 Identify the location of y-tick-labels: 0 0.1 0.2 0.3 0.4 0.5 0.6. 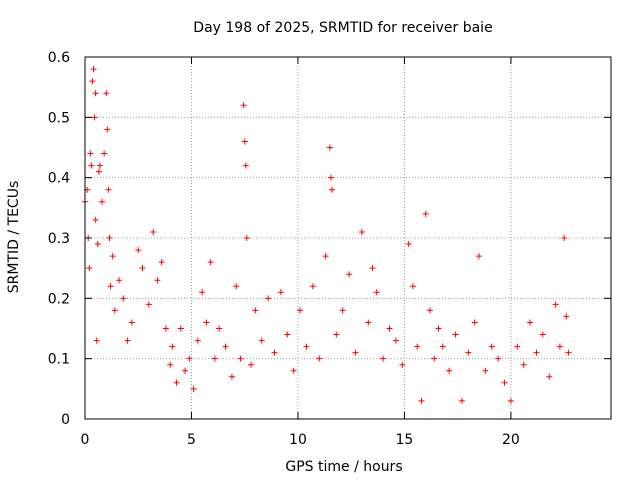
(59, 239).